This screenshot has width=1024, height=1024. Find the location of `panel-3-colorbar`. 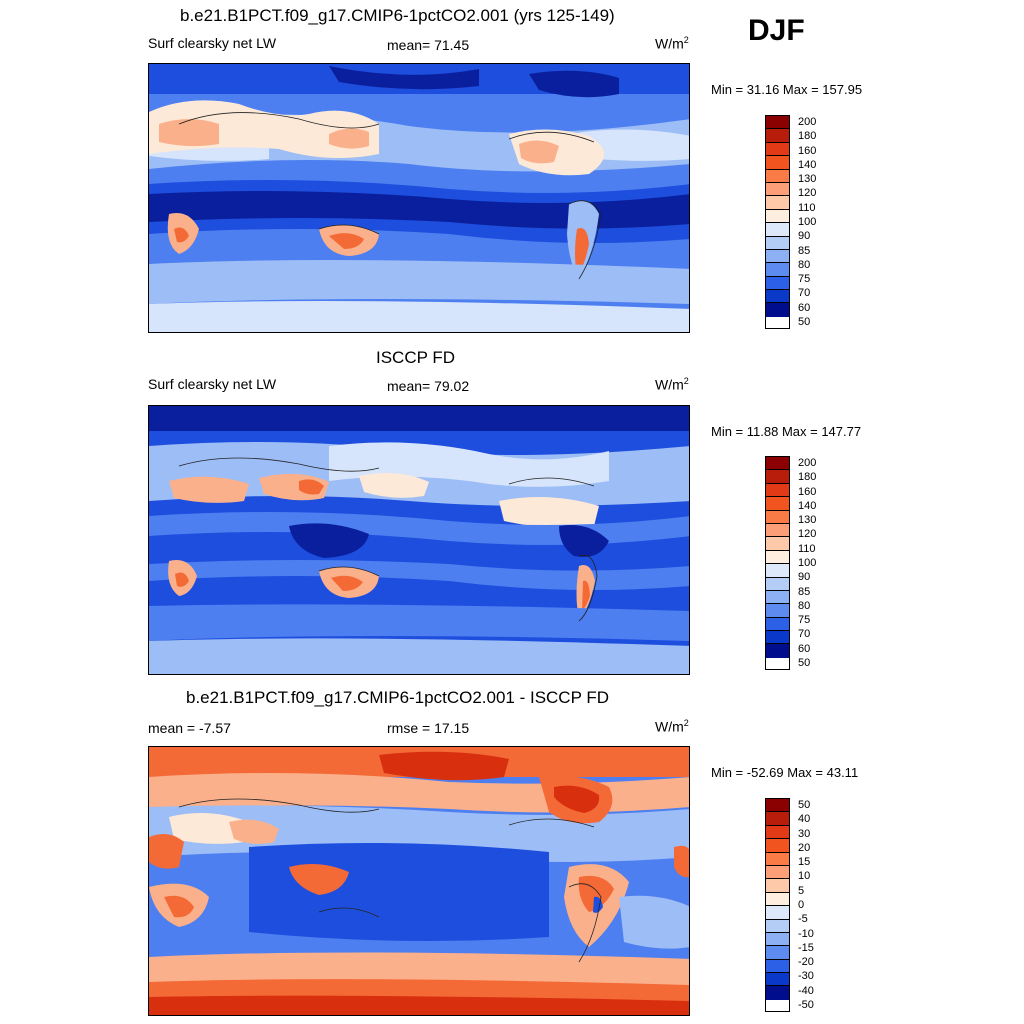

panel-3-colorbar is located at coordinates (777, 905).